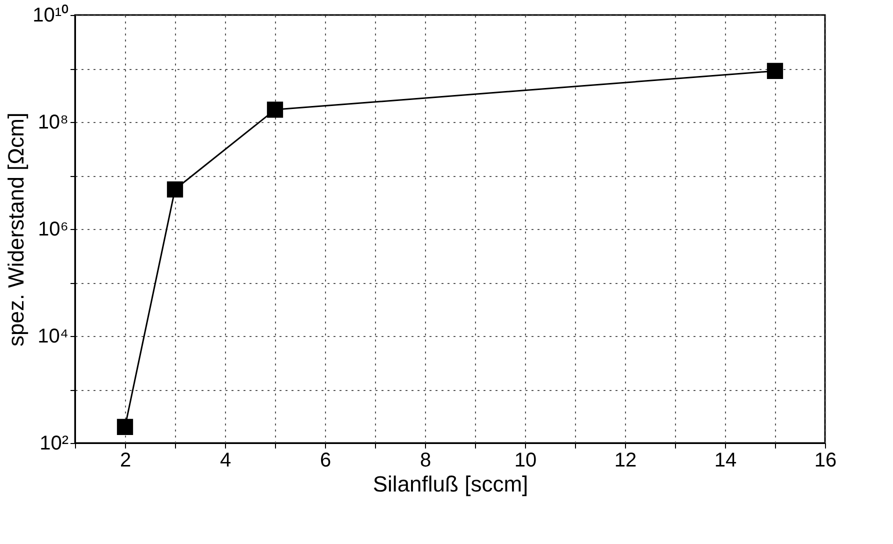 The height and width of the screenshot is (544, 893). What do you see at coordinates (54, 443) in the screenshot?
I see `y-tick-label: 10²` at bounding box center [54, 443].